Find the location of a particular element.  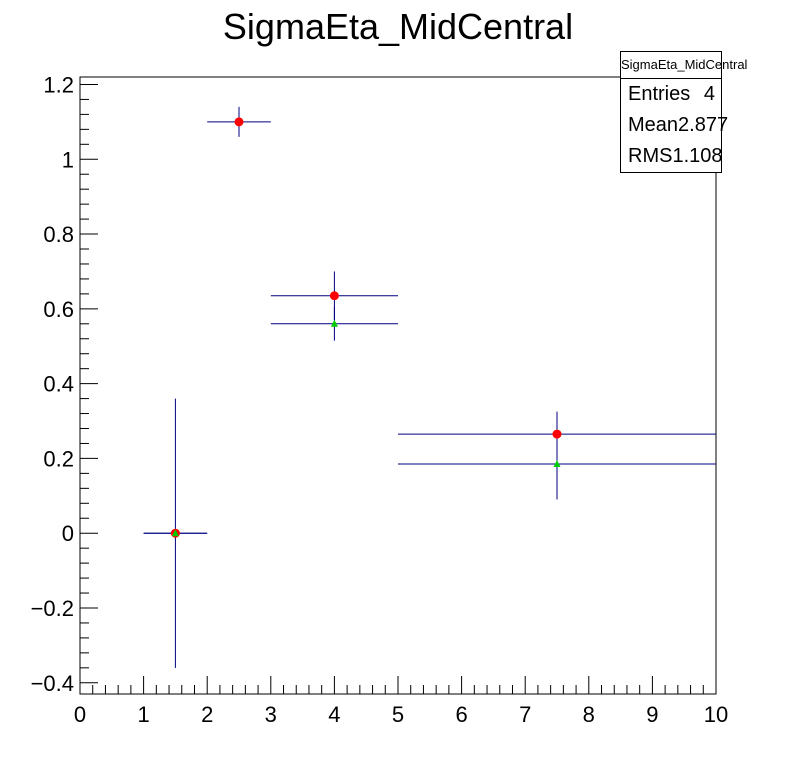

chart-title: SigmaEta_MidCentral is located at coordinates (398, 26).